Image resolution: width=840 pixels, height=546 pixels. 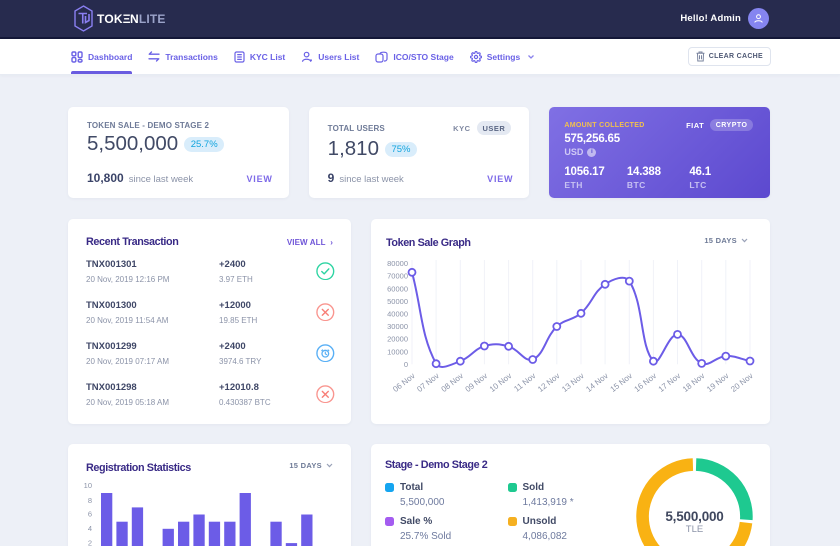 I want to click on svg-text: 12 Nov, so click(x=549, y=382).